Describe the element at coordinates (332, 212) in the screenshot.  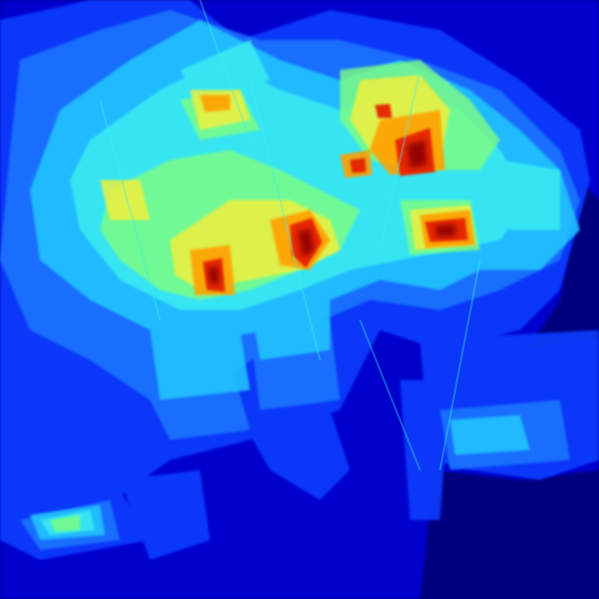
I see `dark-red-layer` at that location.